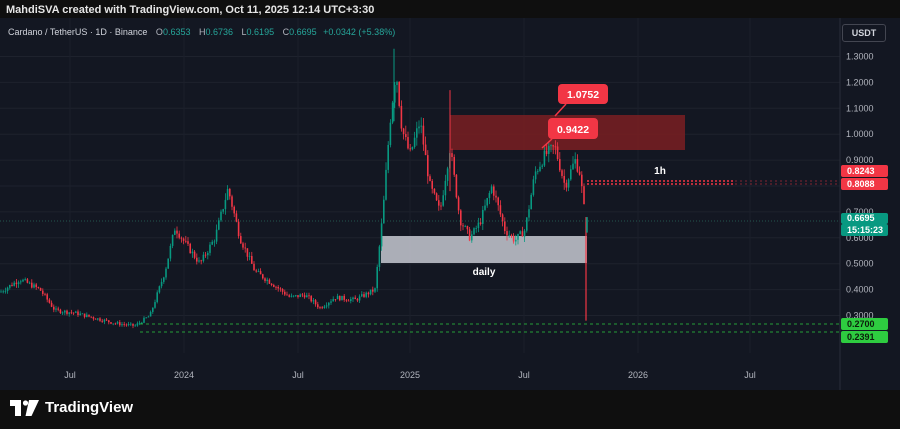 This screenshot has width=900, height=429. Describe the element at coordinates (89, 407) in the screenshot. I see `brand-name: TradingView` at that location.